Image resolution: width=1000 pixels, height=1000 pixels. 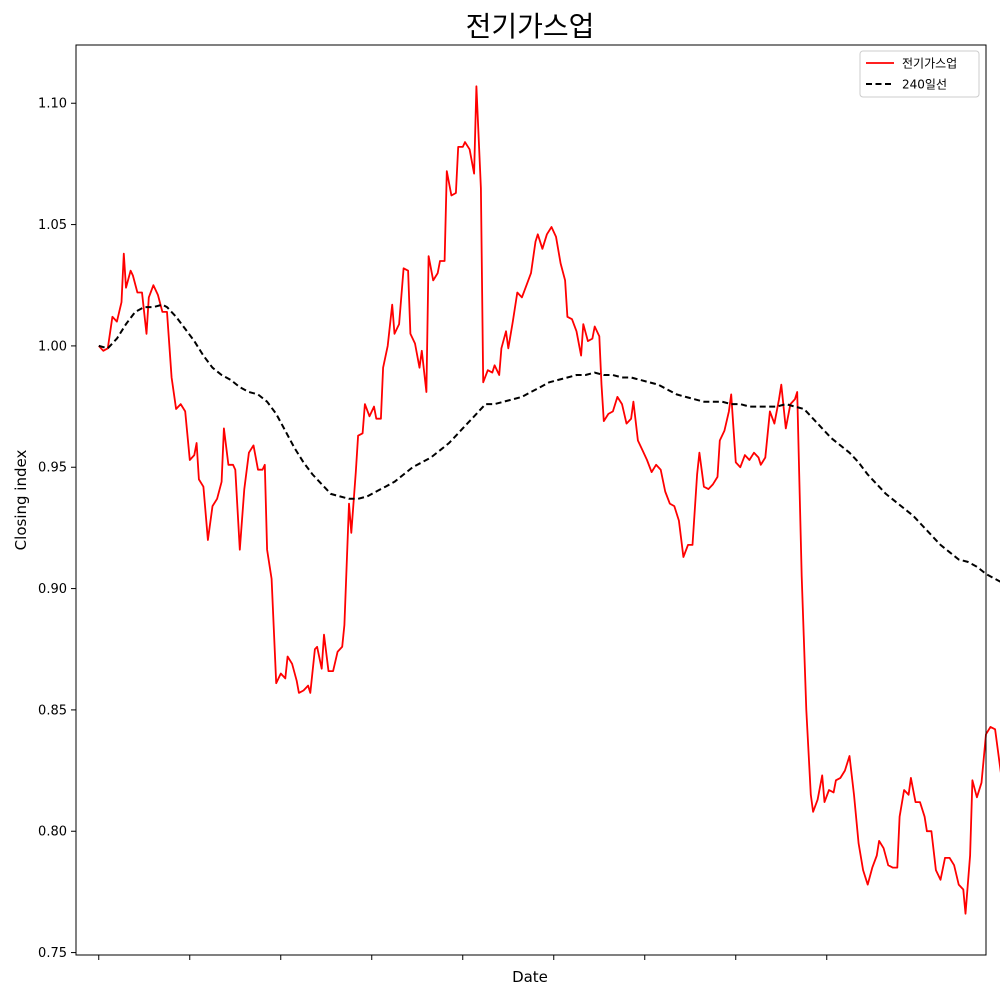 I want to click on y-tick-label: 0.90, so click(x=52, y=589).